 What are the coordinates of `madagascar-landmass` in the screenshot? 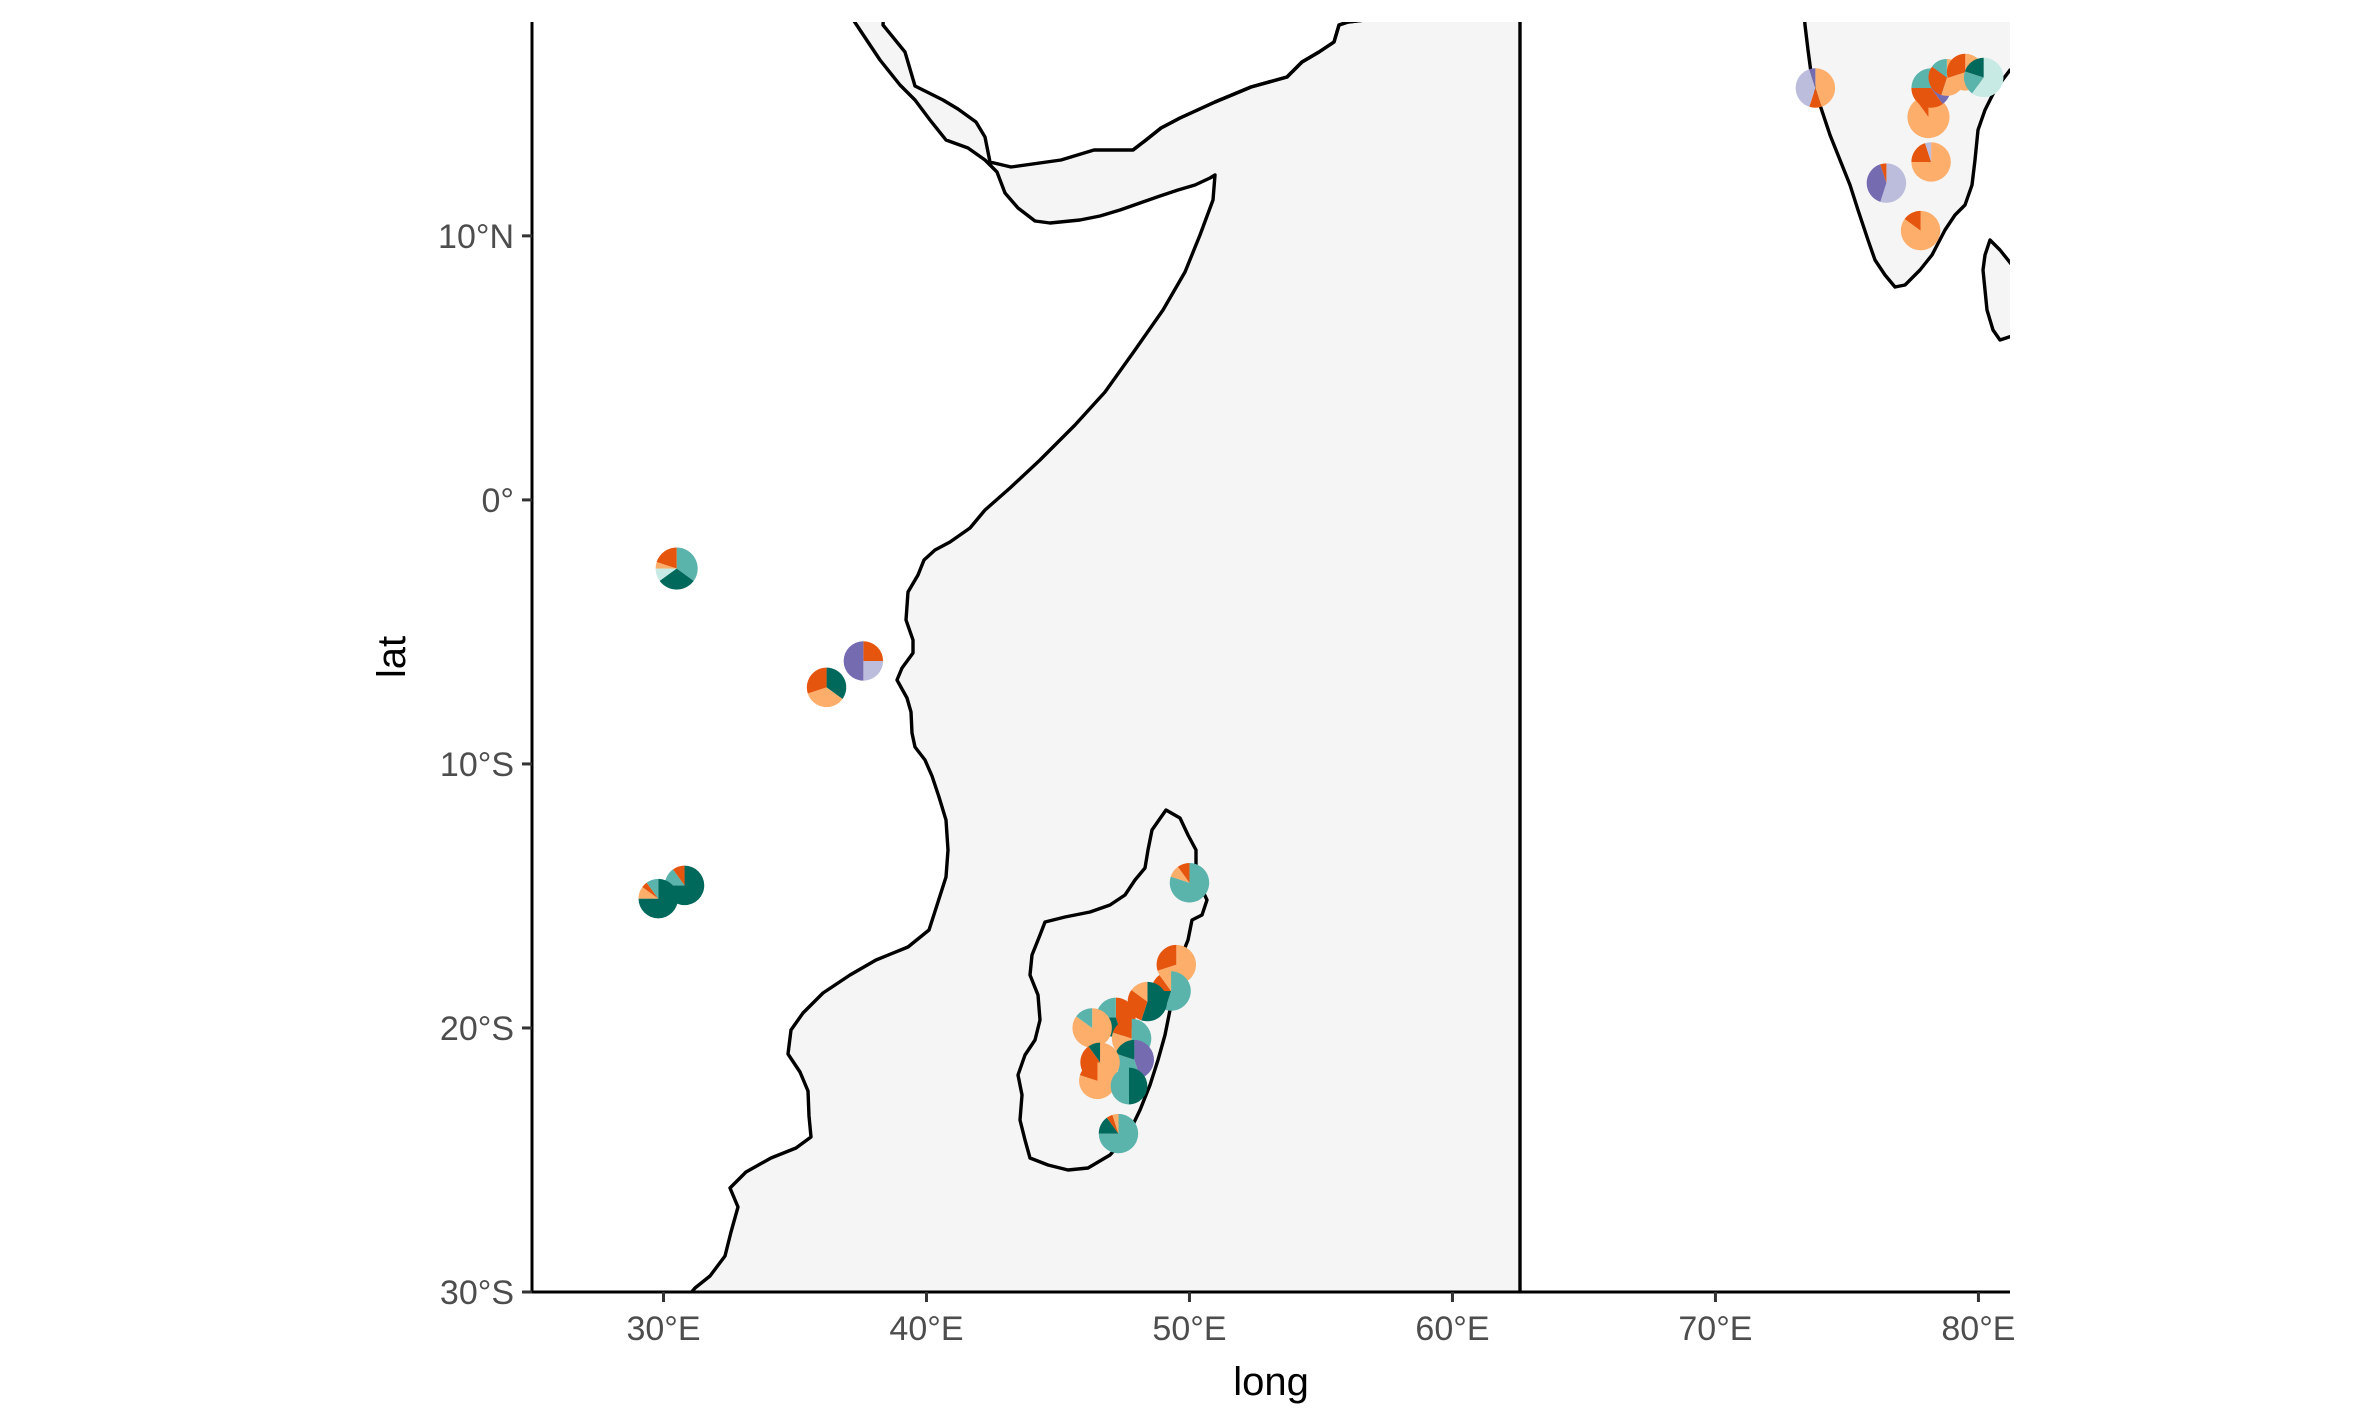 It's located at (1112, 990).